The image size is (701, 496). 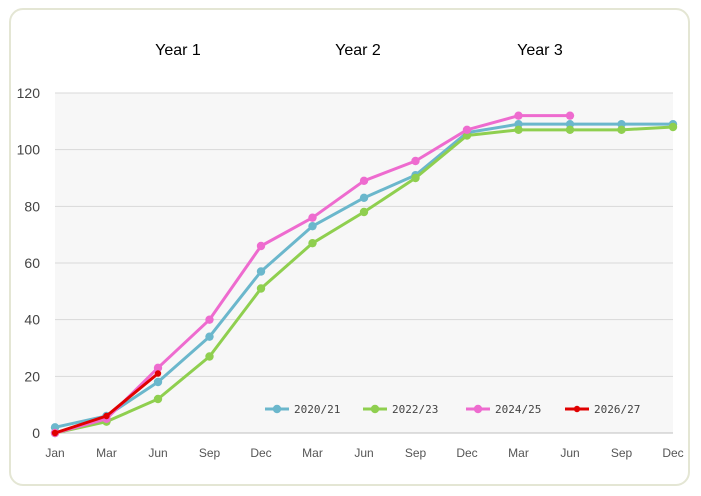 What do you see at coordinates (617, 409) in the screenshot?
I see `legend-label: 2026/27` at bounding box center [617, 409].